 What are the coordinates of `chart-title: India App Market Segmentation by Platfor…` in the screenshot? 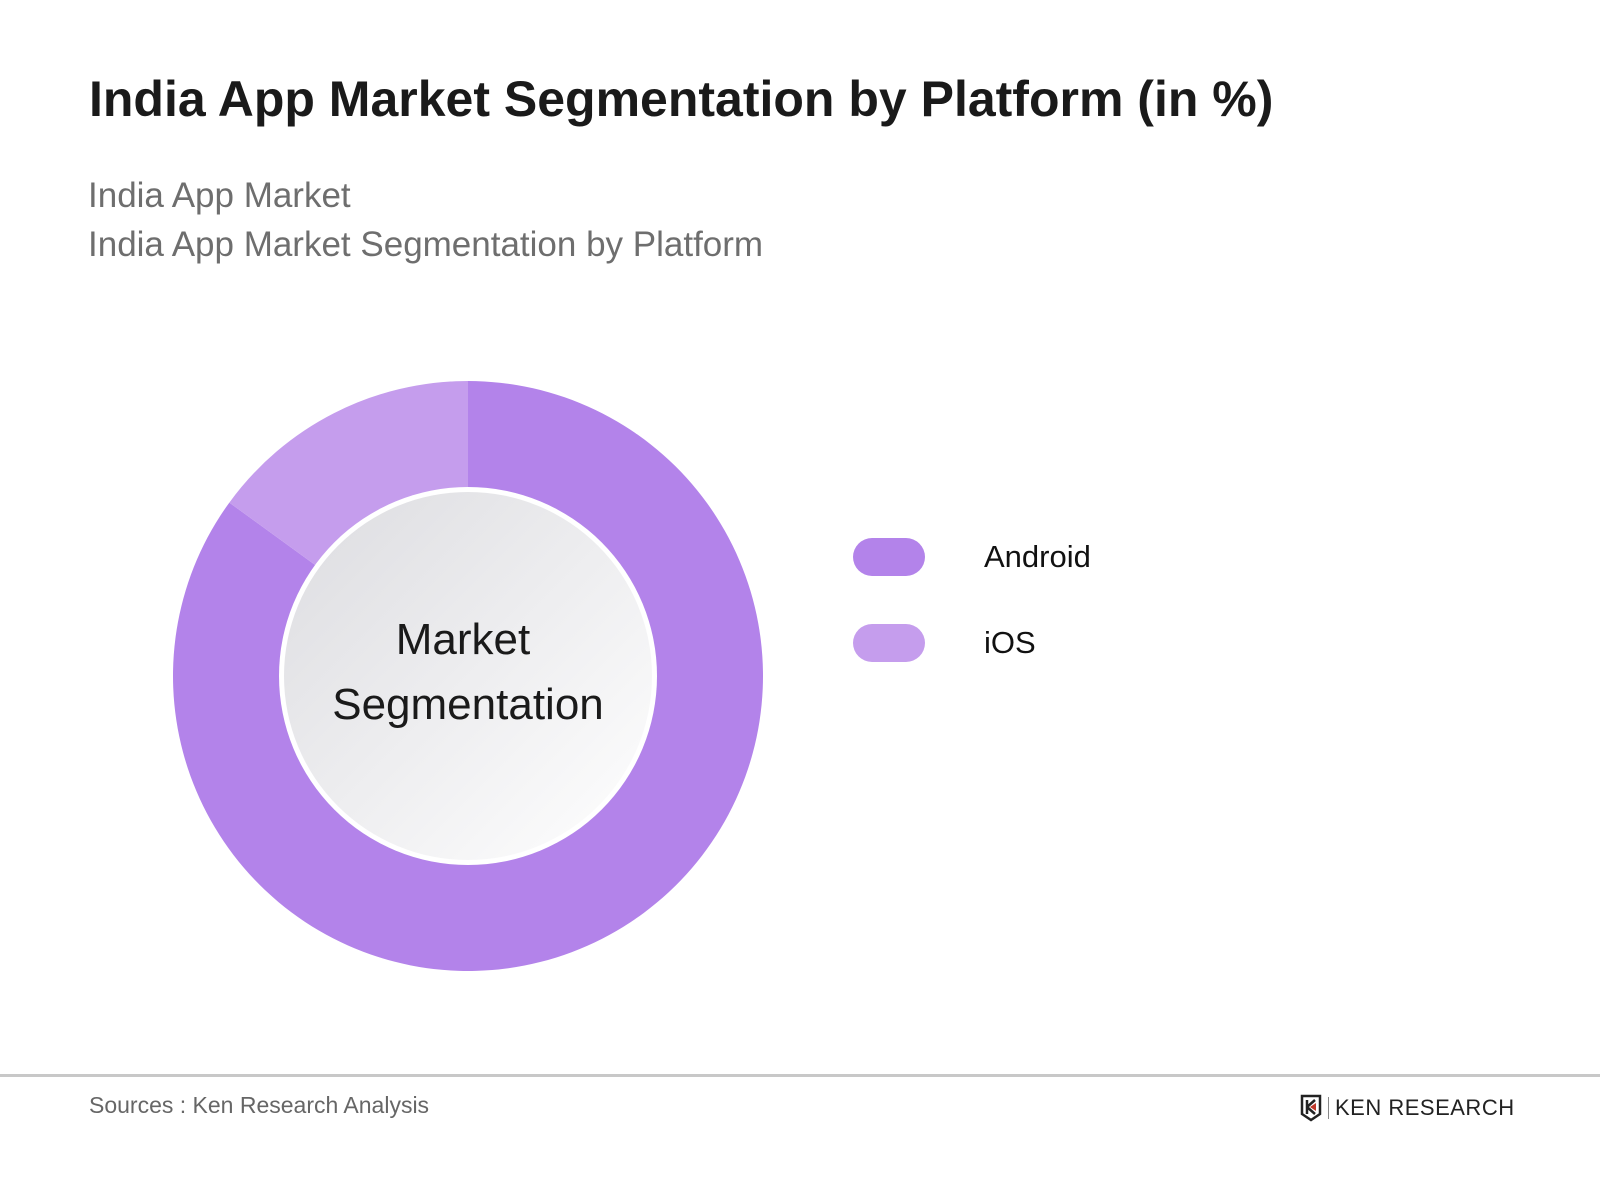 It's located at (681, 99).